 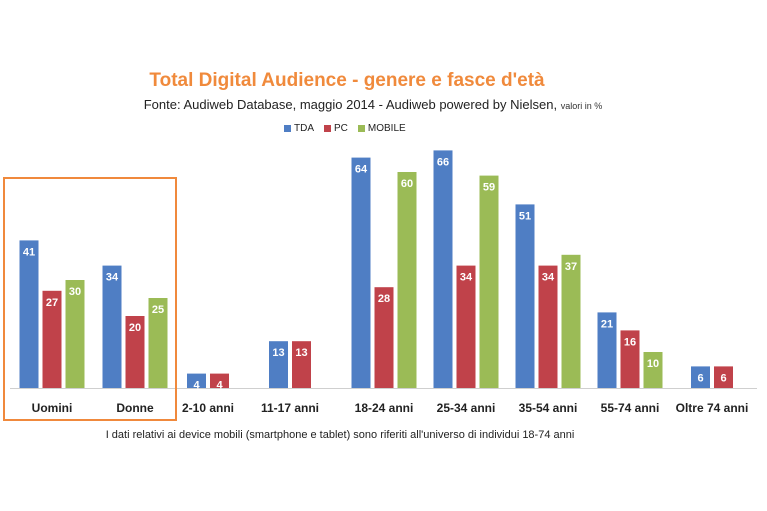 What do you see at coordinates (443, 162) in the screenshot?
I see `data-label-tda-25-34-anni: 66` at bounding box center [443, 162].